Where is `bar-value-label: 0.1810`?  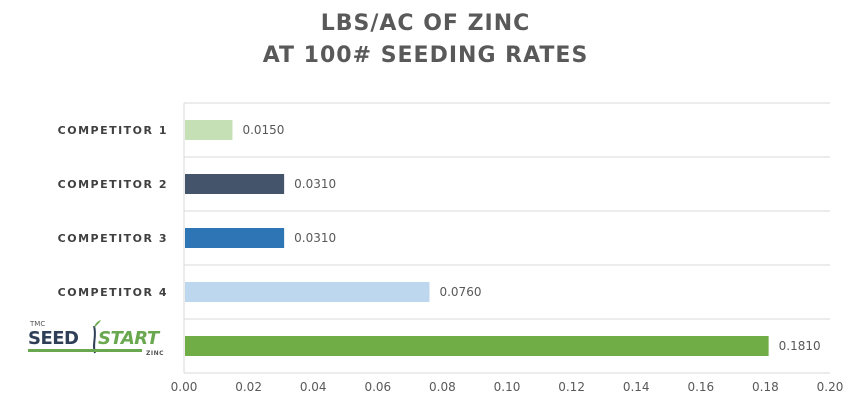
bar-value-label: 0.1810 is located at coordinates (800, 346).